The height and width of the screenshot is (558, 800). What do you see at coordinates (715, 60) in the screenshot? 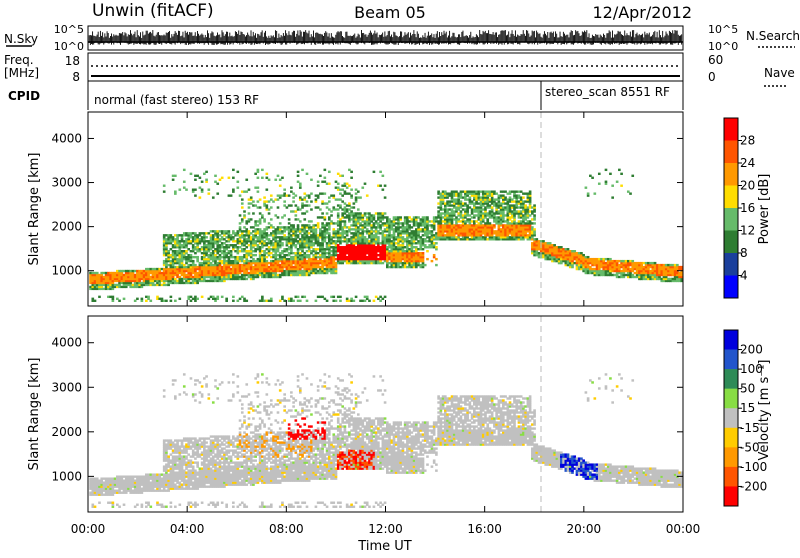
I see `nave-tick-top: 60` at bounding box center [715, 60].